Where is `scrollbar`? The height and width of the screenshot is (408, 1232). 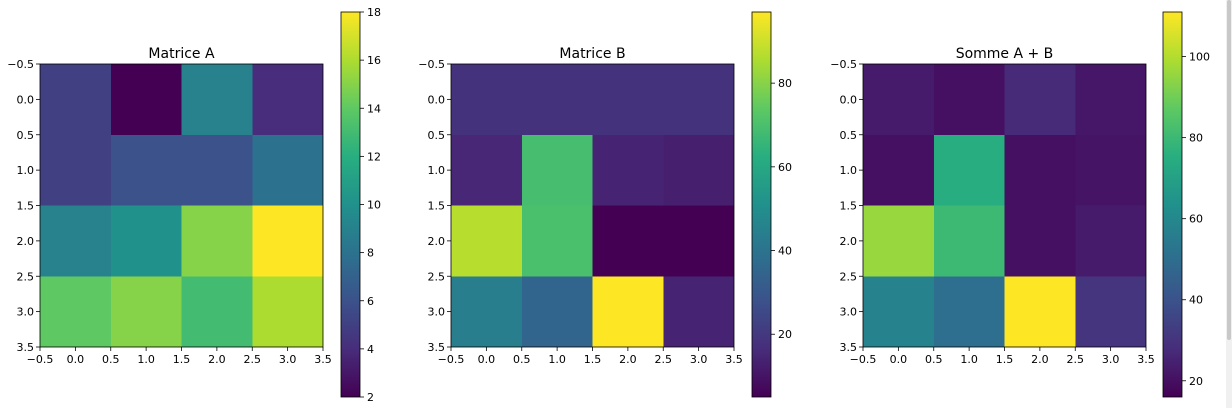 scrollbar is located at coordinates (1229, 204).